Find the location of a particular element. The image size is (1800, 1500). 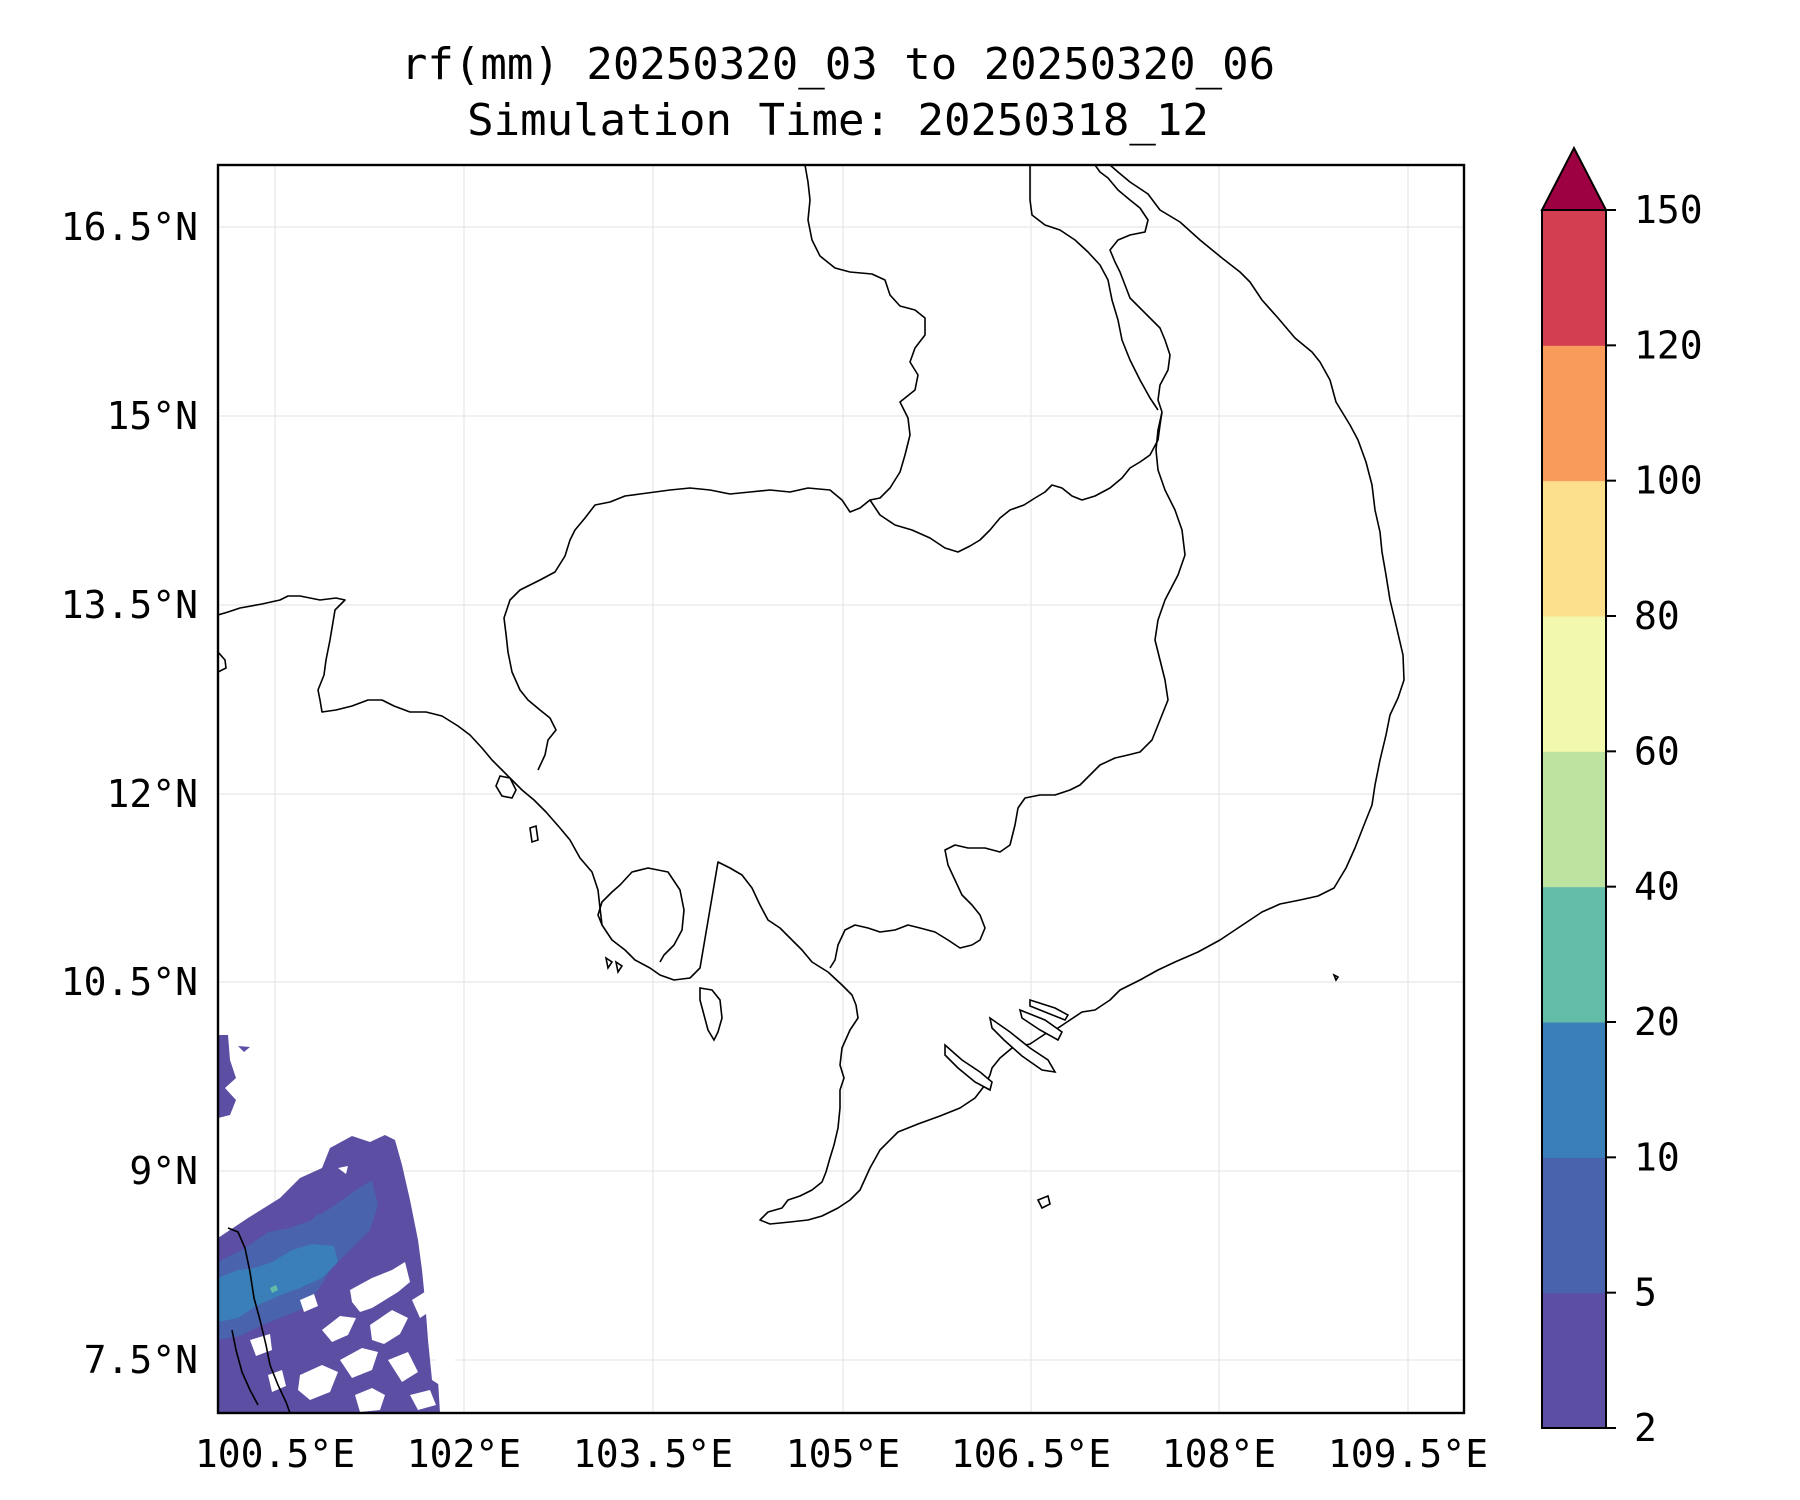

thailand-west-border is located at coordinates (222, 662).